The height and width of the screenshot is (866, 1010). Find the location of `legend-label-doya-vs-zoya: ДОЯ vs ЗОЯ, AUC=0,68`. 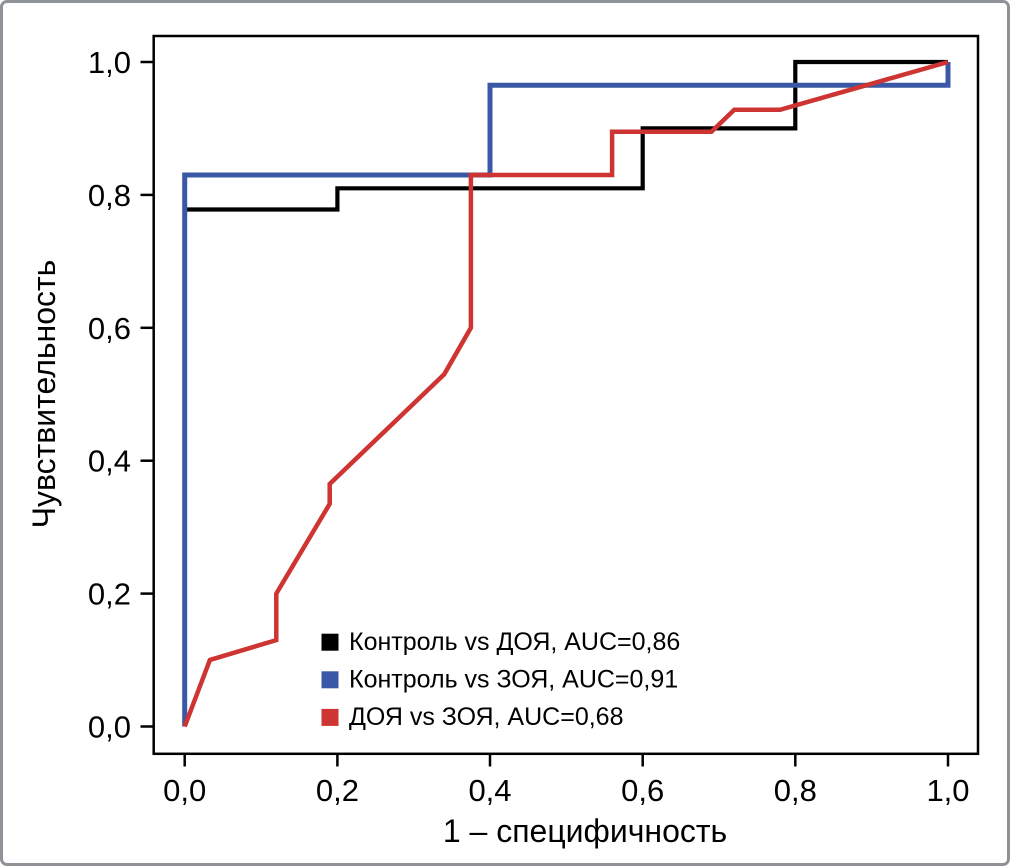

legend-label-doya-vs-zoya: ДОЯ vs ЗОЯ, AUC=0,68 is located at coordinates (486, 717).